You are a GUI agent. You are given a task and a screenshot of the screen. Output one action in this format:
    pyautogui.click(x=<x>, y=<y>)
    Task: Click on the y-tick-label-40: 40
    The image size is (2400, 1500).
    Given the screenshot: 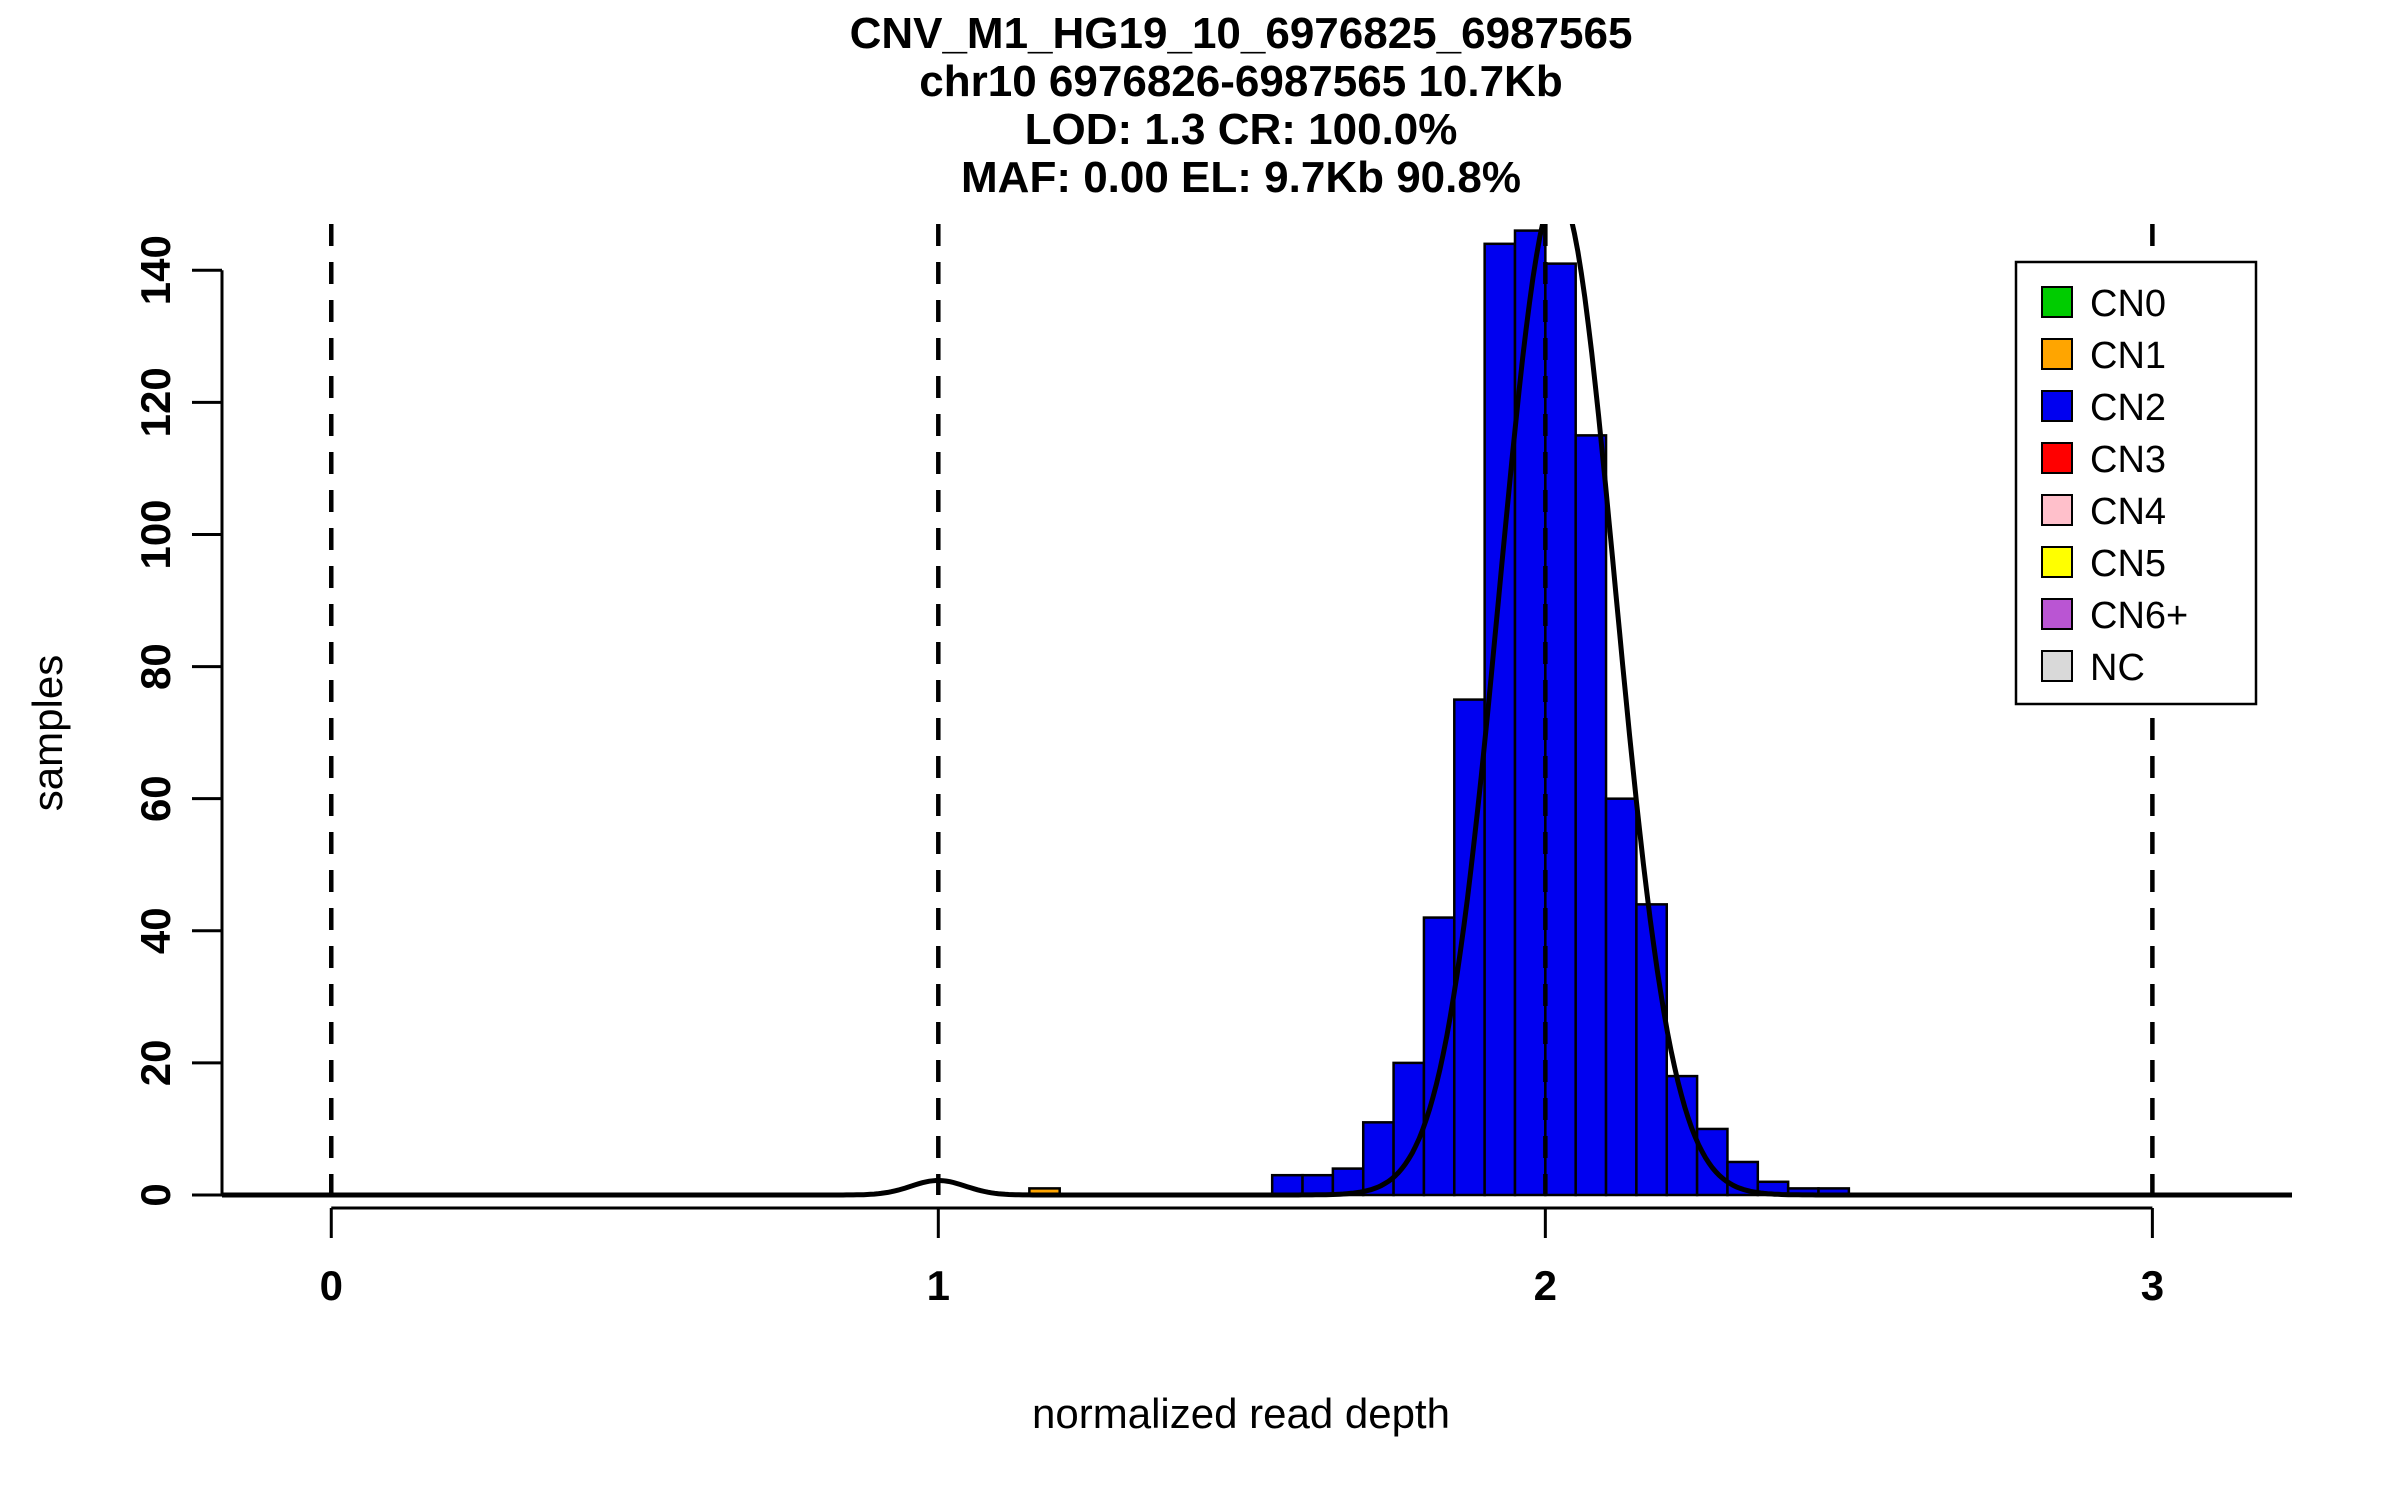 What is the action you would take?
    pyautogui.click(x=155, y=930)
    